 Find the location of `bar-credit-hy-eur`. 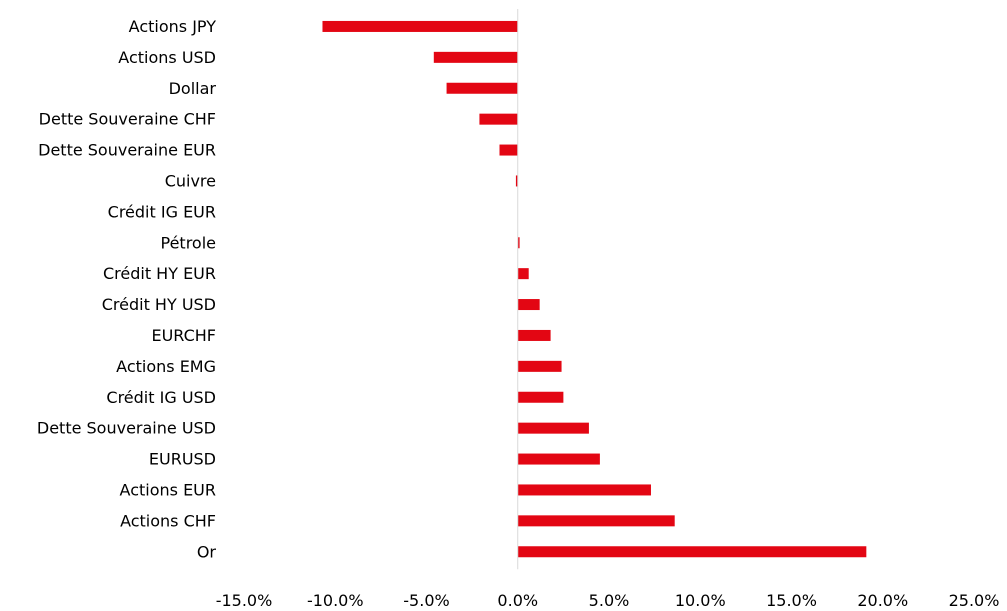

bar-credit-hy-eur is located at coordinates (523, 274).